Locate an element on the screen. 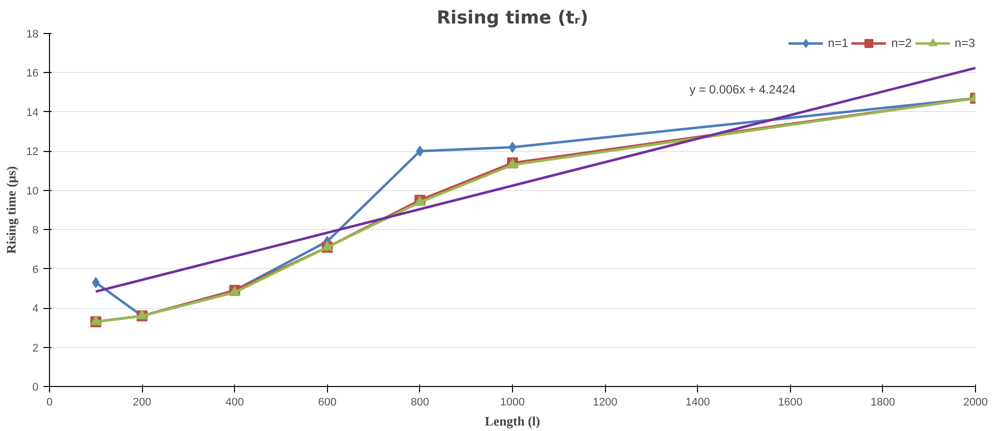 Image resolution: width=1000 pixels, height=431 pixels. y-tick-label: 16 is located at coordinates (32, 74).